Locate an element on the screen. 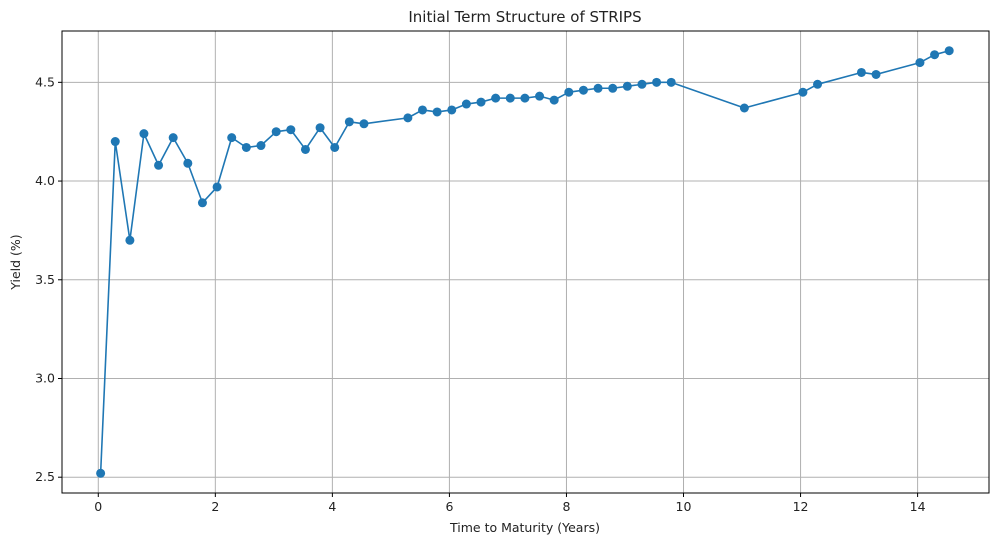  x-axis: 0 2 4 6 8 10 12 14 is located at coordinates (510, 503).